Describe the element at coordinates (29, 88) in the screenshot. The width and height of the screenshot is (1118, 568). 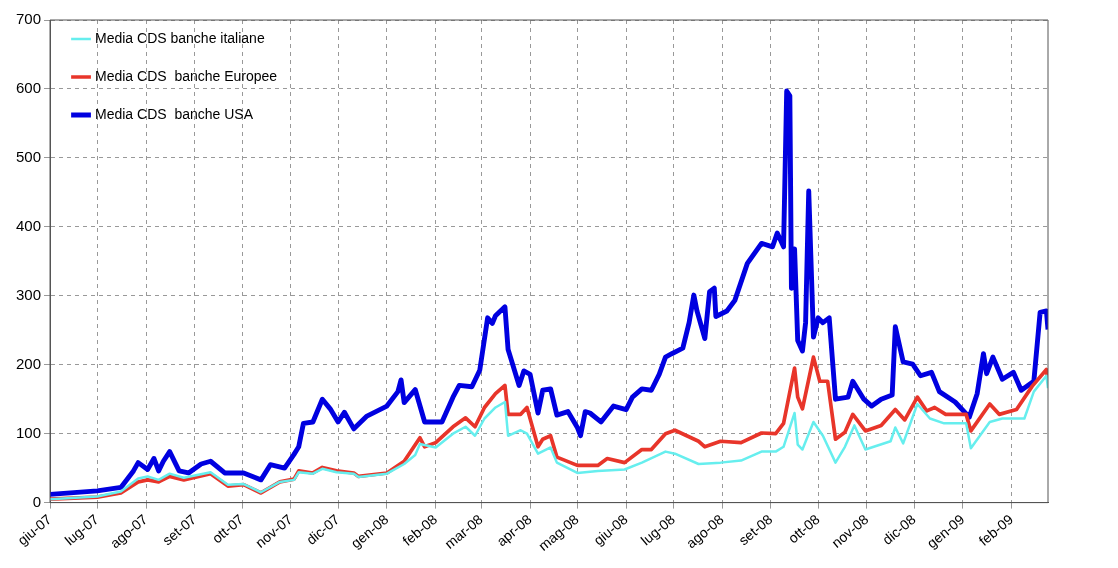
I see `y-tick-label: 600` at that location.